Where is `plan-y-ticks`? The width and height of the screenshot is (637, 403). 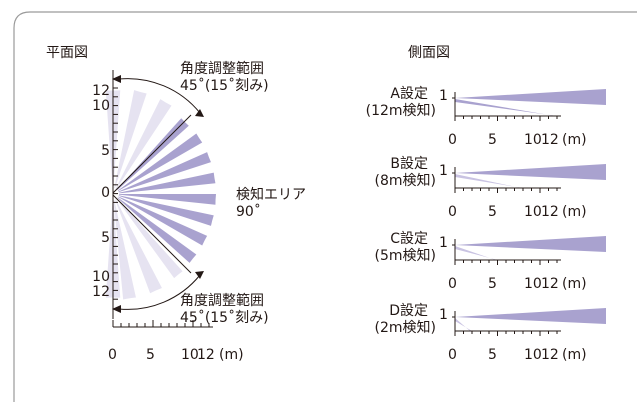
plan-y-ticks is located at coordinates (115, 193).